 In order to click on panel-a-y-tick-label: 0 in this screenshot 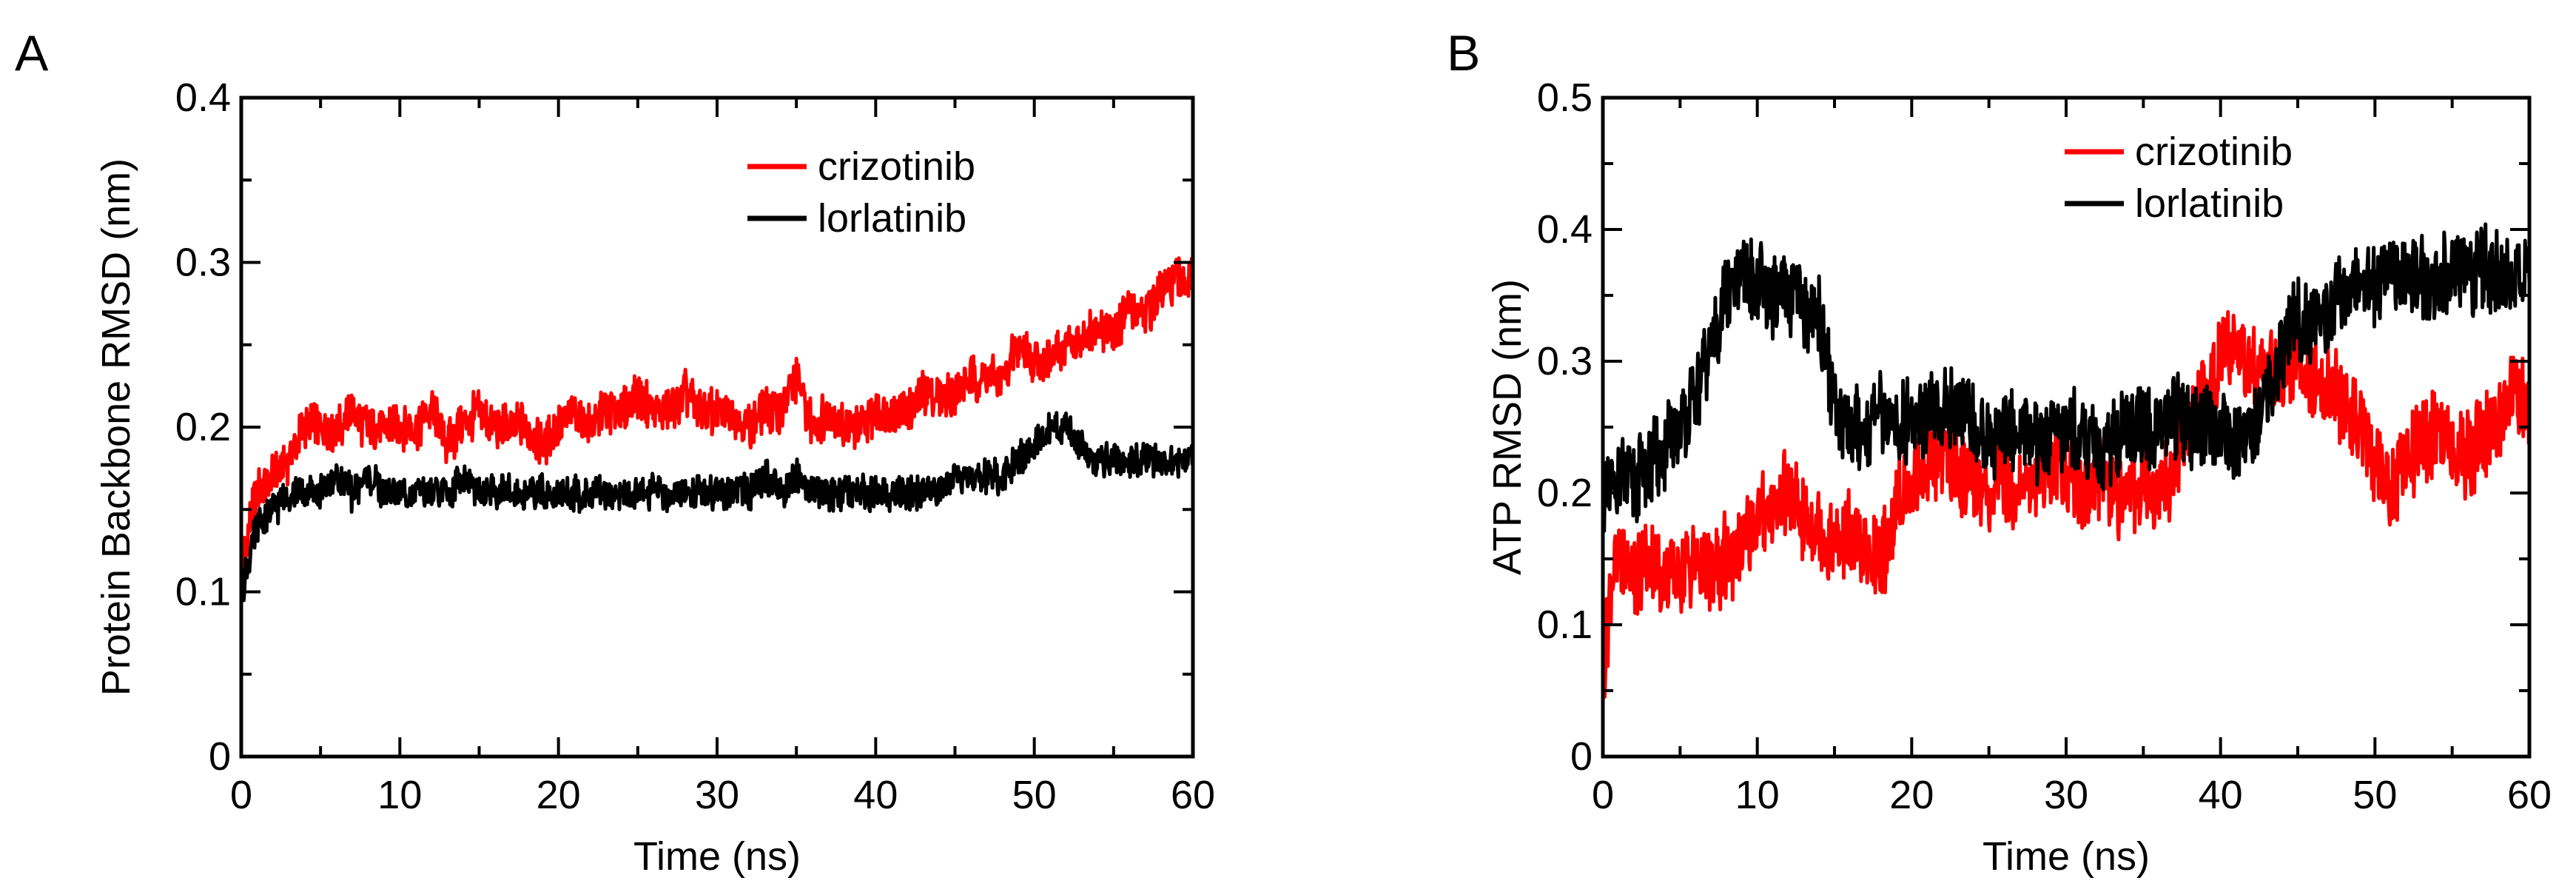, I will do `click(220, 756)`.